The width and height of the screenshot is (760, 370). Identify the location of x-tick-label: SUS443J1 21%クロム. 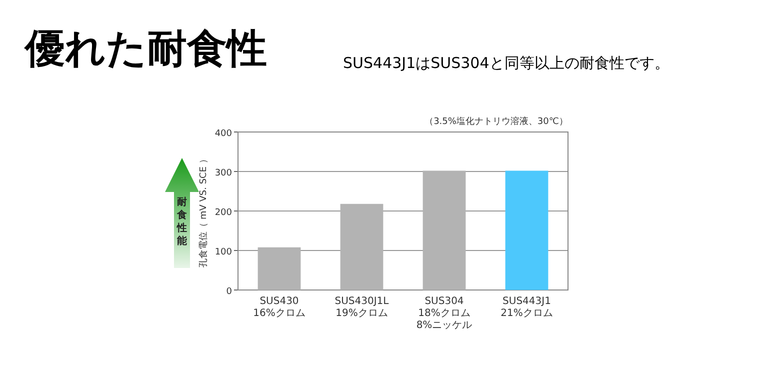
(526, 307).